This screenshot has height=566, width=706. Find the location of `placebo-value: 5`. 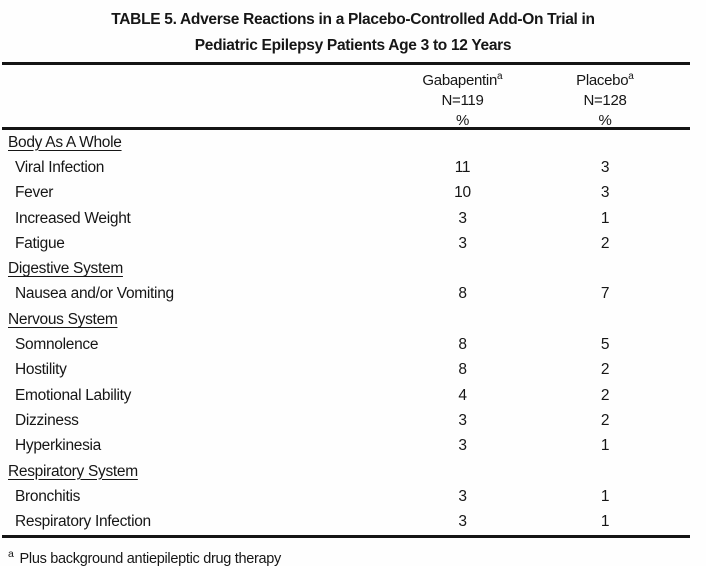

placebo-value: 5 is located at coordinates (605, 345).